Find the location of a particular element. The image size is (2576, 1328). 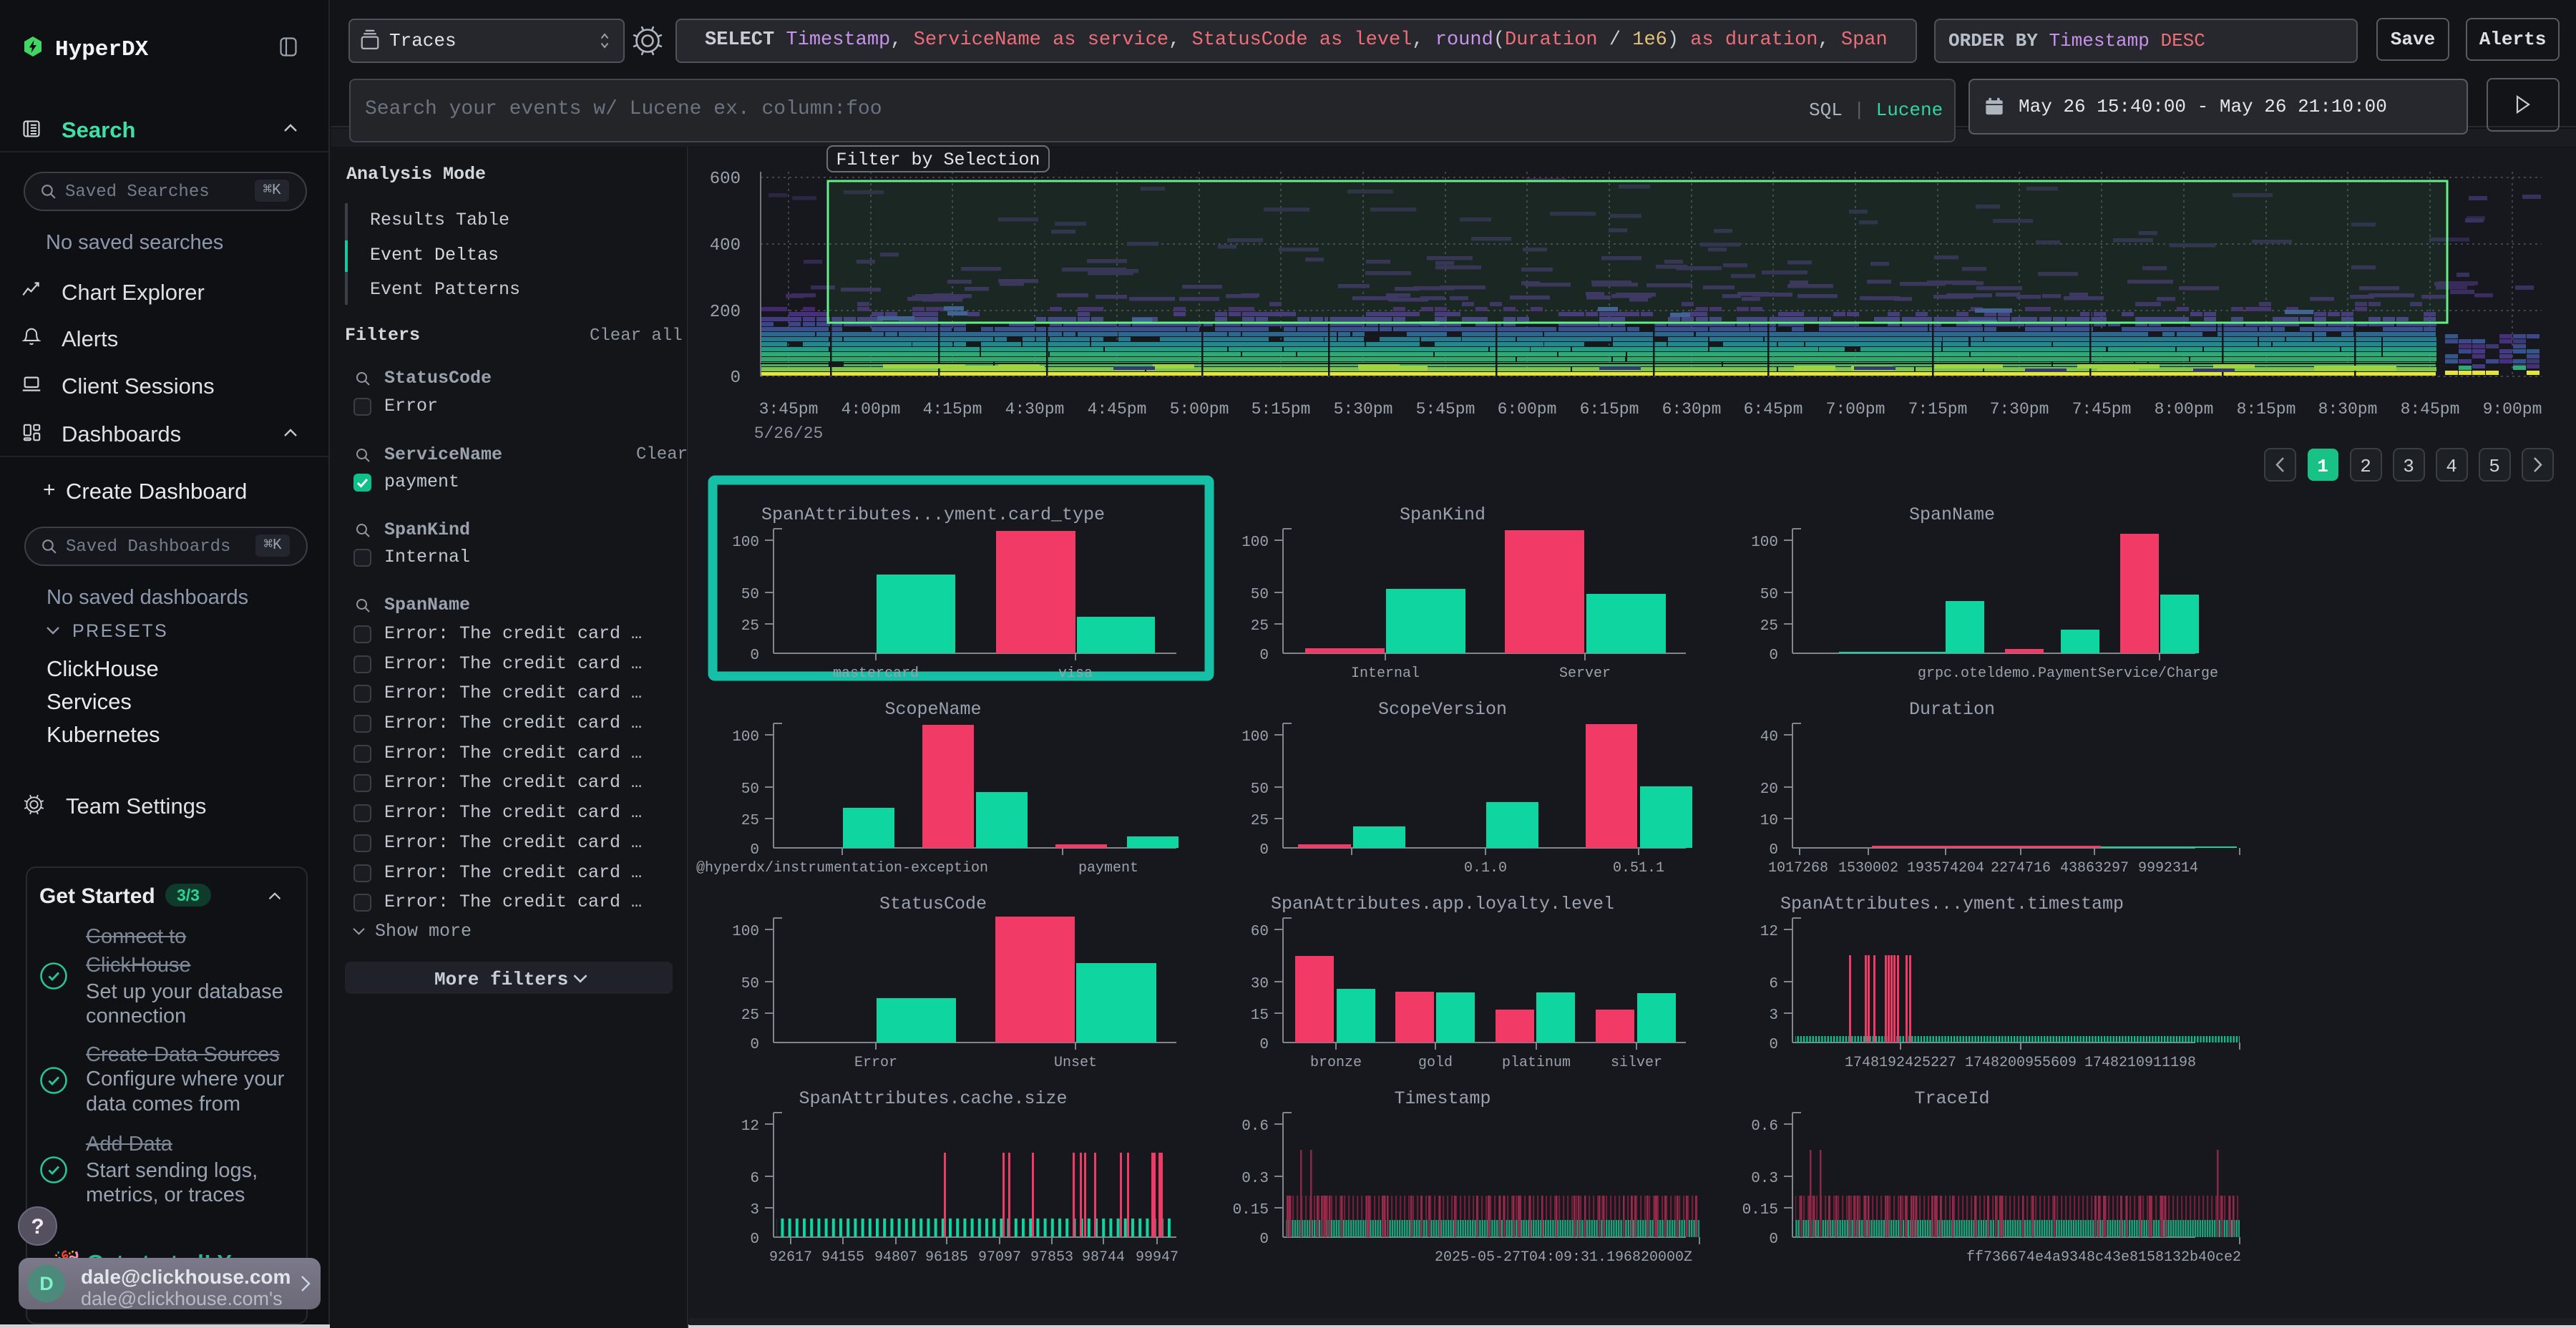

svg-text: 8:45pm is located at coordinates (2430, 410).